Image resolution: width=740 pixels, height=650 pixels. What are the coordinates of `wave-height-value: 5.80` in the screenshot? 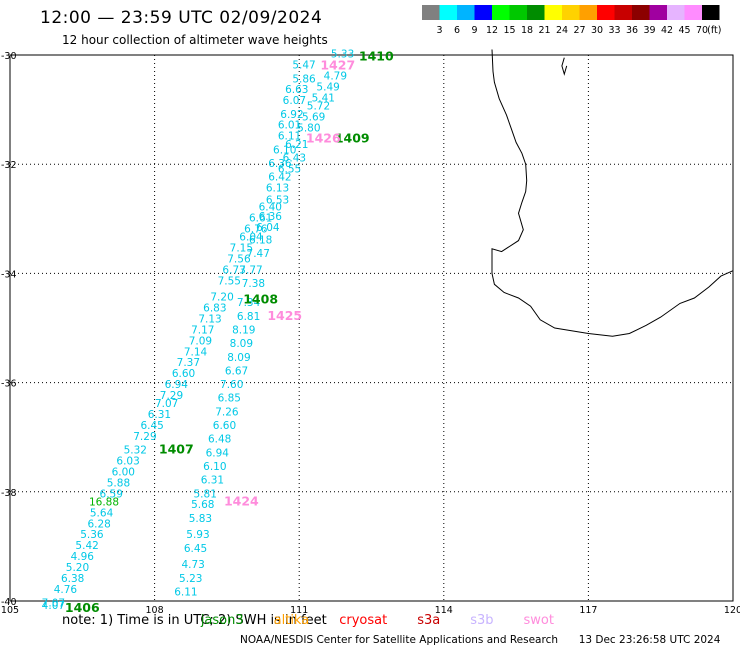 It's located at (308, 128).